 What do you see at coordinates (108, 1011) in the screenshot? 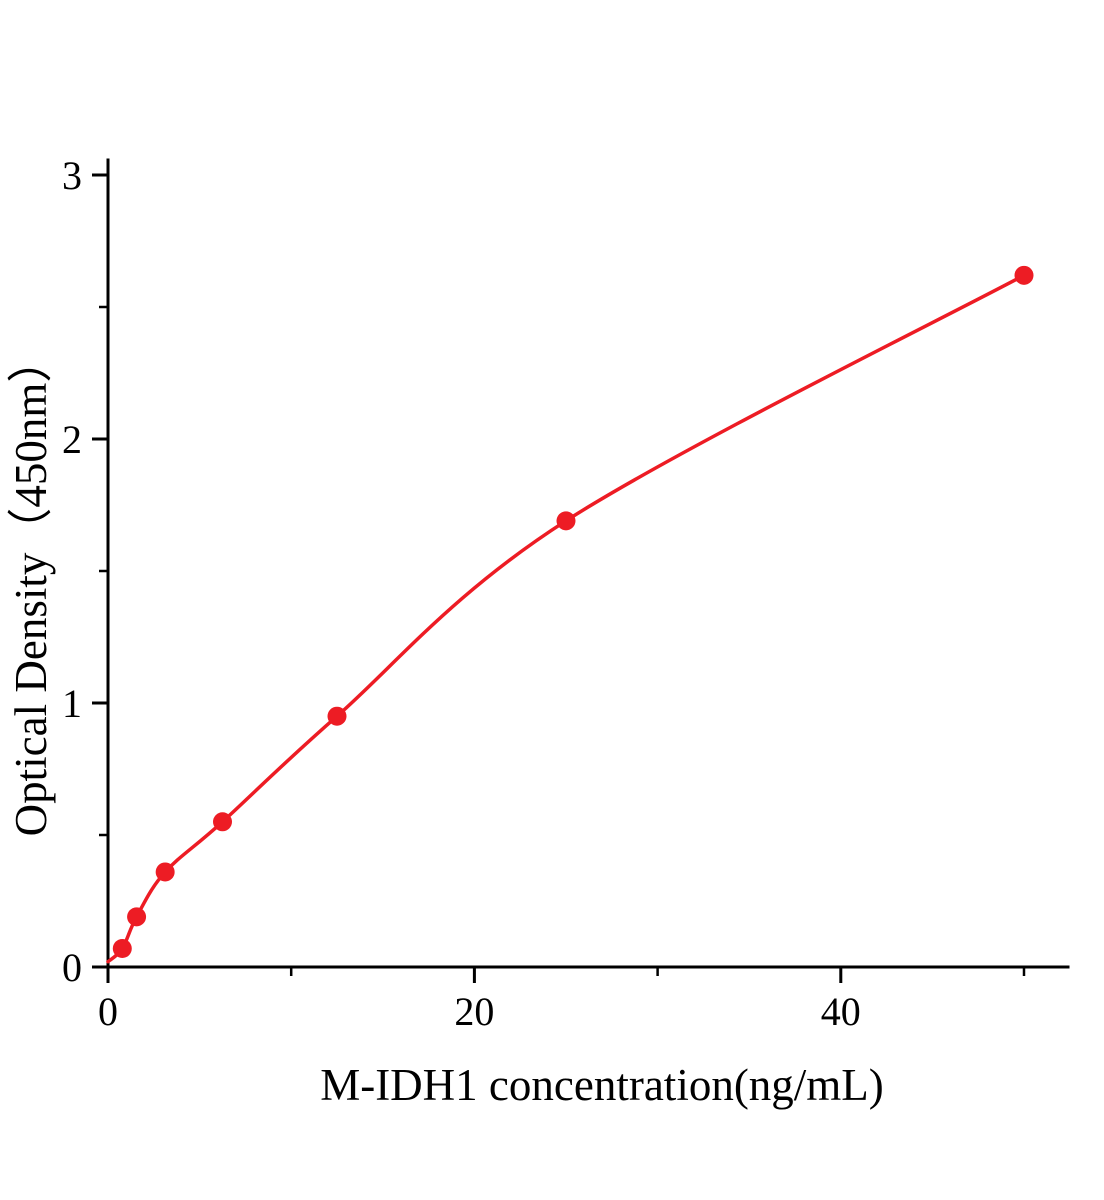
I see `x-tick-label: 0` at bounding box center [108, 1011].